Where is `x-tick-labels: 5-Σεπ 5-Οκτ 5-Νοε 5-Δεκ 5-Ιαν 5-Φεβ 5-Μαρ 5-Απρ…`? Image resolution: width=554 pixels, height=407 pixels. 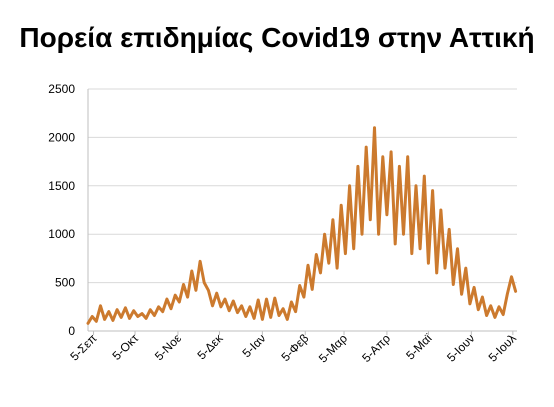 x-tick-labels: 5-Σεπ 5-Οκτ 5-Νοε 5-Δεκ 5-Ιαν 5-Φεβ 5-Μαρ 5-Απρ… is located at coordinates (293, 348).